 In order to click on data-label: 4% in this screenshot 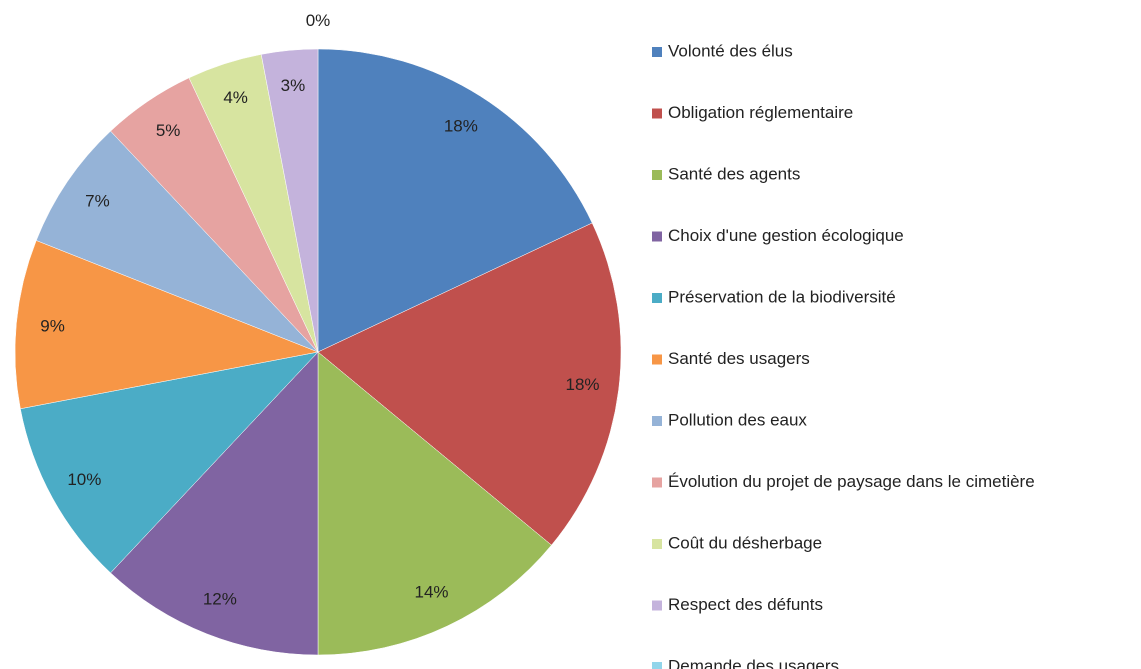, I will do `click(235, 97)`.